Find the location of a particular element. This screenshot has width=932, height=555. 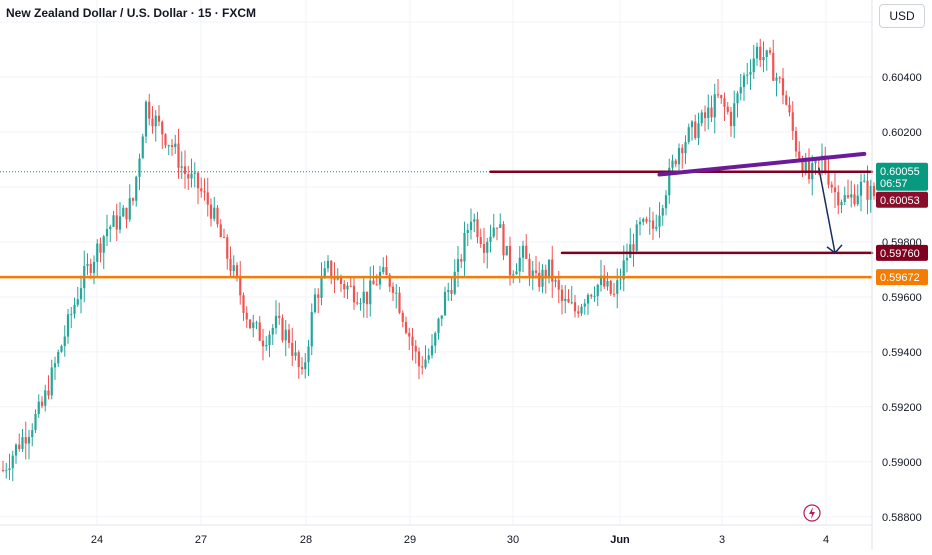

x-tick-label: 27 is located at coordinates (201, 540).